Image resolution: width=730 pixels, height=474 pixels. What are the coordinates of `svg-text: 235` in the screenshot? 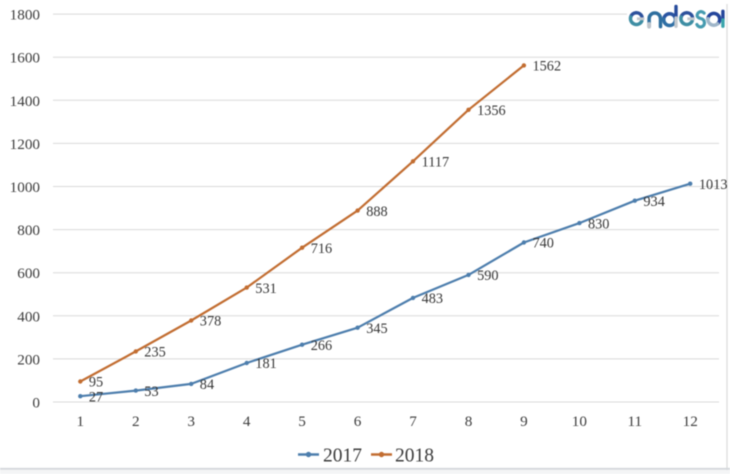 It's located at (154, 353).